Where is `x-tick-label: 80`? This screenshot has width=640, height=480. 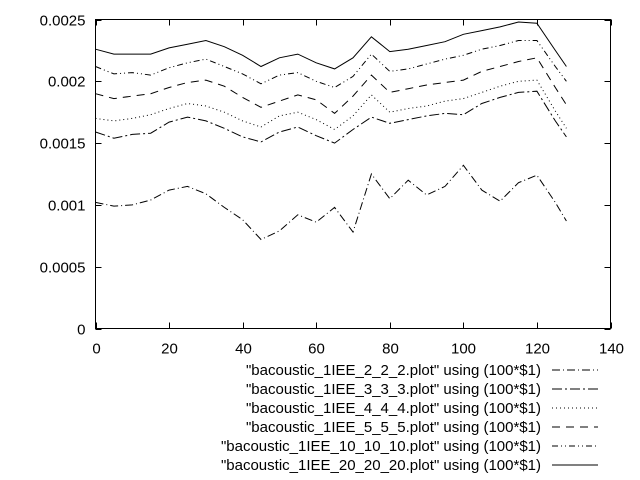
x-tick-label: 80 is located at coordinates (390, 349).